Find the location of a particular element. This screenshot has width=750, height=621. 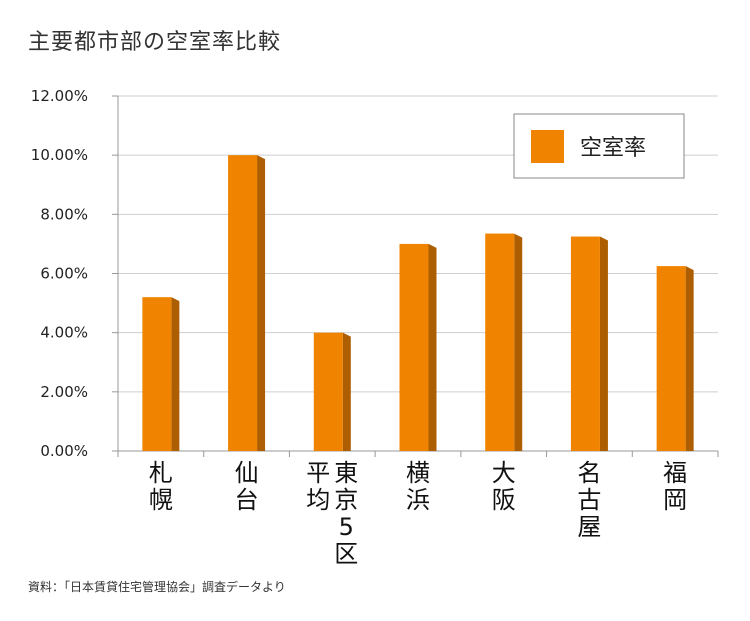

x-tick-char: 大 is located at coordinates (504, 473).